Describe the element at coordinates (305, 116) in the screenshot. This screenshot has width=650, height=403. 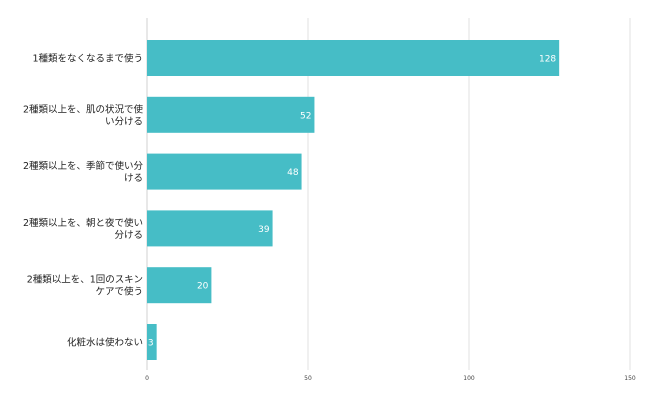
I see `data-label: 52` at that location.